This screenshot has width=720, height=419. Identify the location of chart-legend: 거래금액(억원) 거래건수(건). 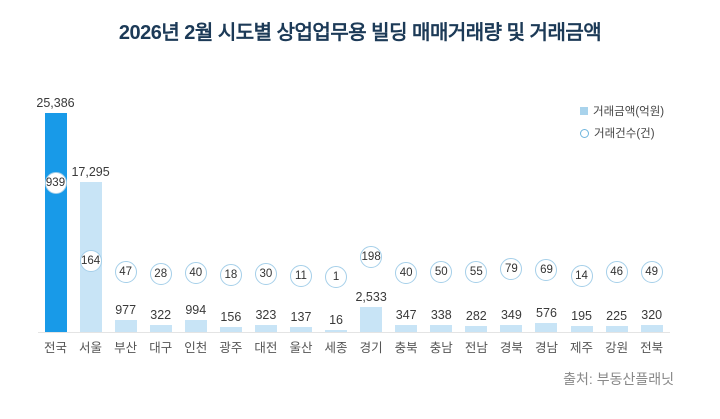
(622, 122).